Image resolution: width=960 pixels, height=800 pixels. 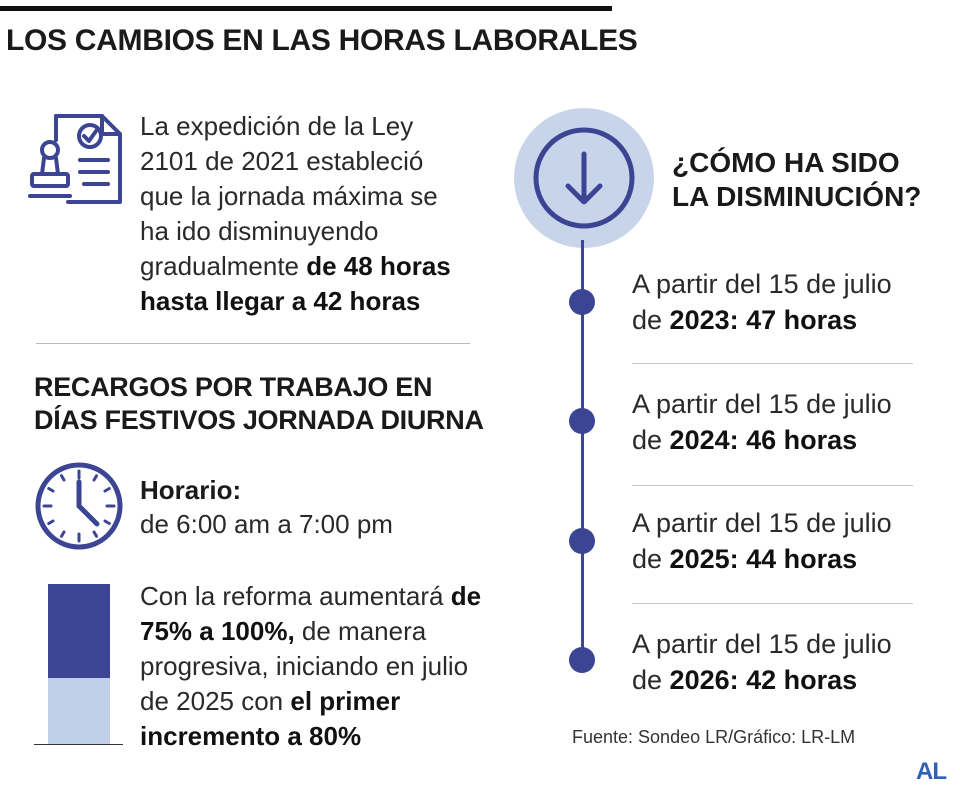 I want to click on bar-baseline, so click(x=78, y=744).